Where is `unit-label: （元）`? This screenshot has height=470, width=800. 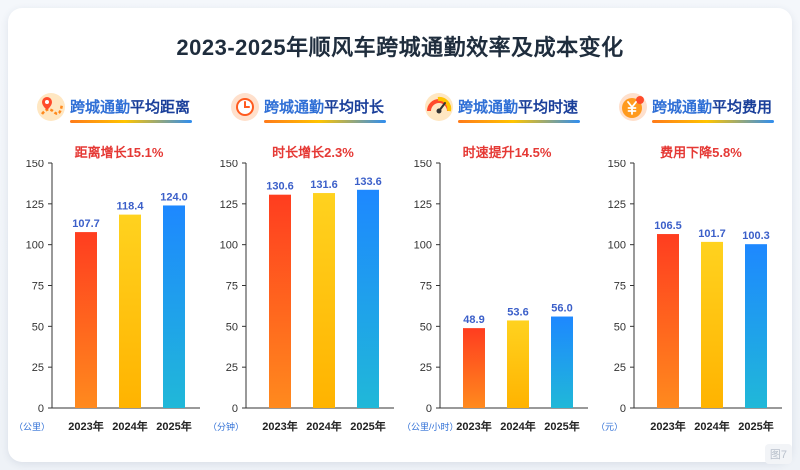 unit-label: （元） is located at coordinates (609, 427).